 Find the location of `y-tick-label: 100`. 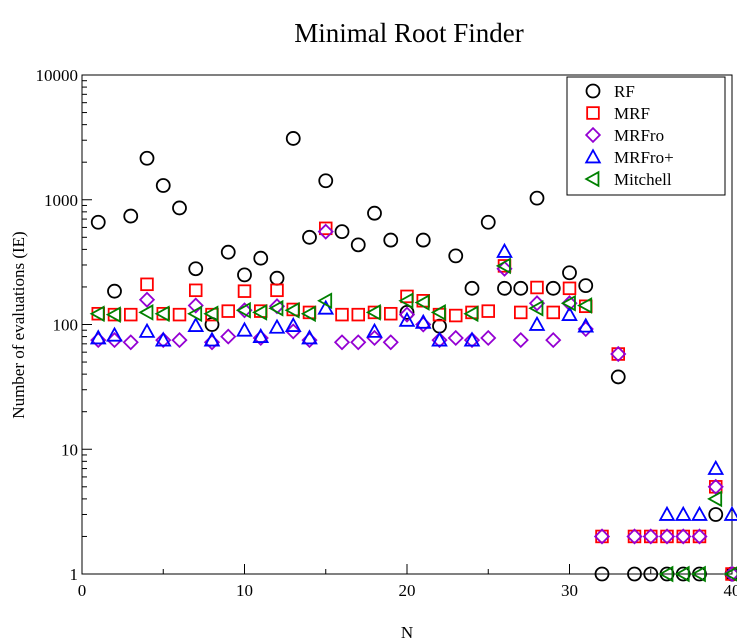

y-tick-label: 100 is located at coordinates (66, 325).